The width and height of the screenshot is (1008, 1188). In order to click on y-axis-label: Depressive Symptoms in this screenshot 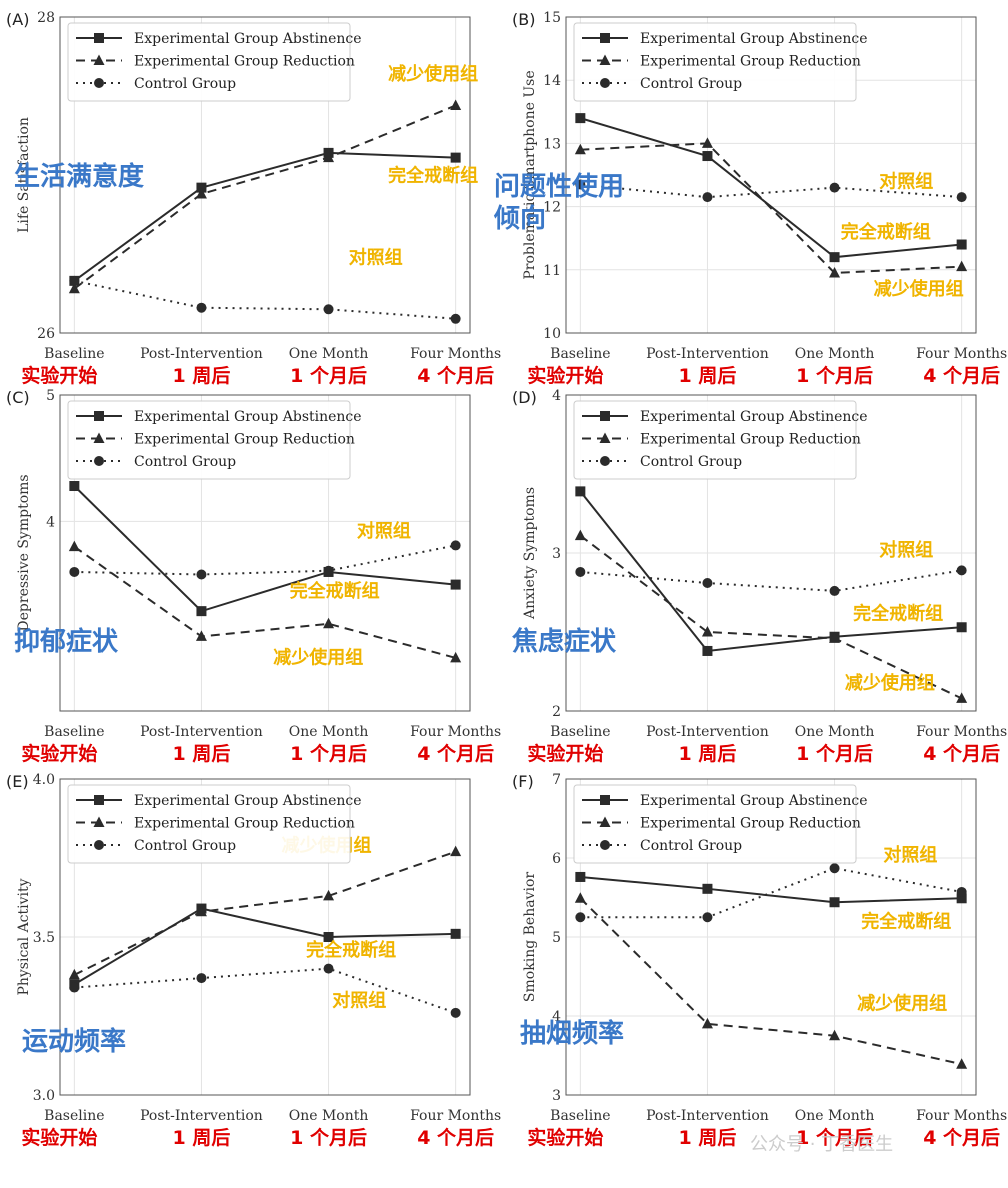, I will do `click(24, 552)`.